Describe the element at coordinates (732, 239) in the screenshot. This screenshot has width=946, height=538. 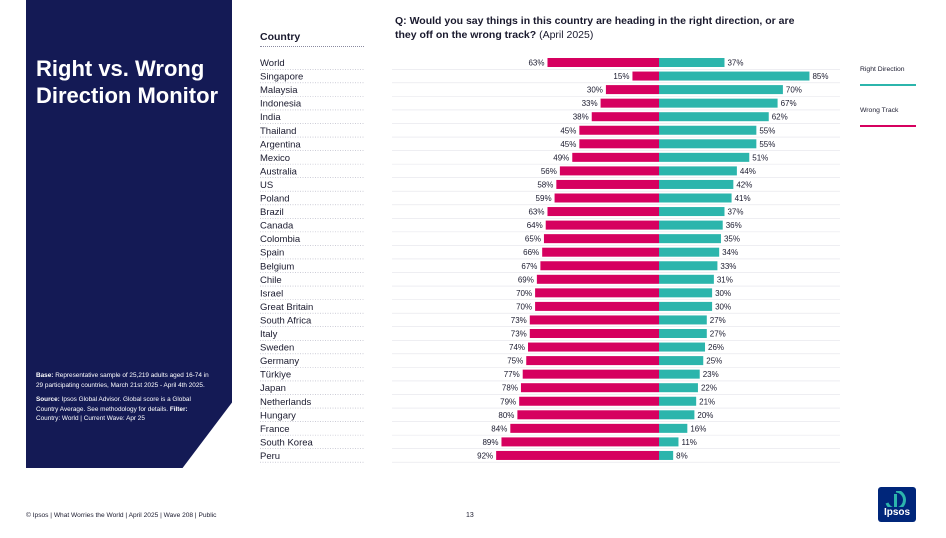
I see `right-direction-value-label: 35%` at that location.